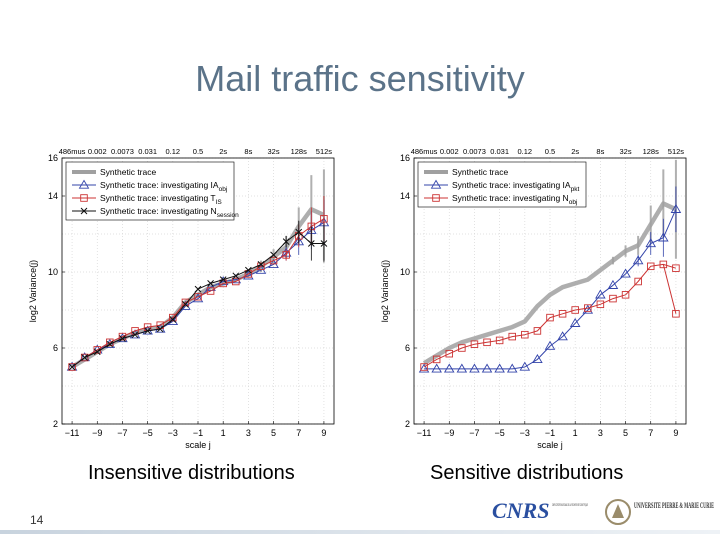 The width and height of the screenshot is (720, 540). I want to click on x-tick-label: 3, so click(248, 433).